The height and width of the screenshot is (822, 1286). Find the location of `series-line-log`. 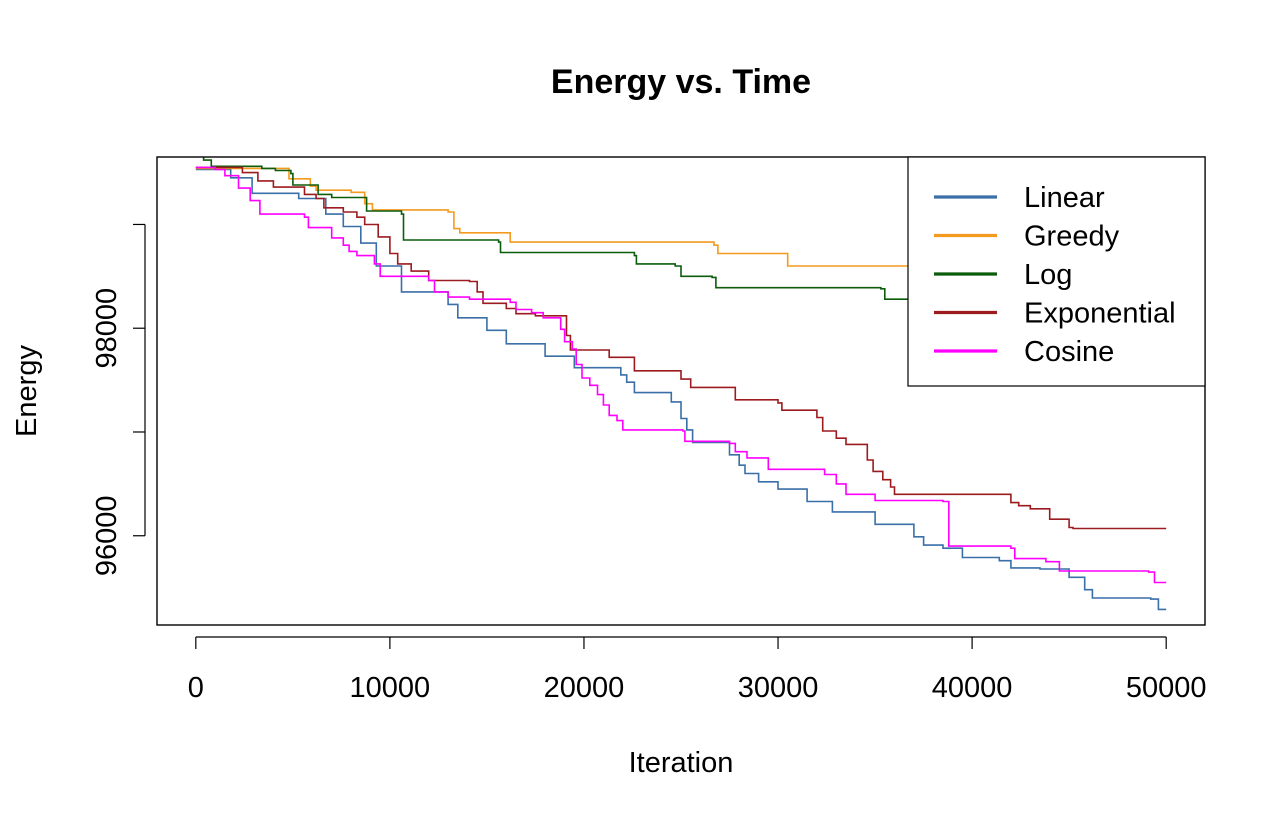

series-line-log is located at coordinates (684, 229).